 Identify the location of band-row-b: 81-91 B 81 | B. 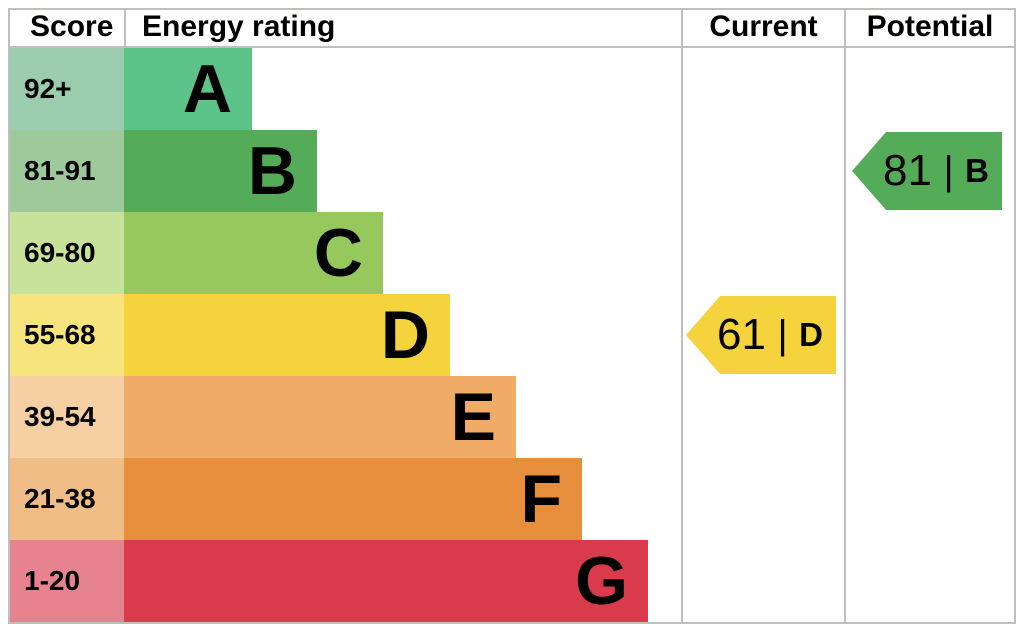
(512, 171).